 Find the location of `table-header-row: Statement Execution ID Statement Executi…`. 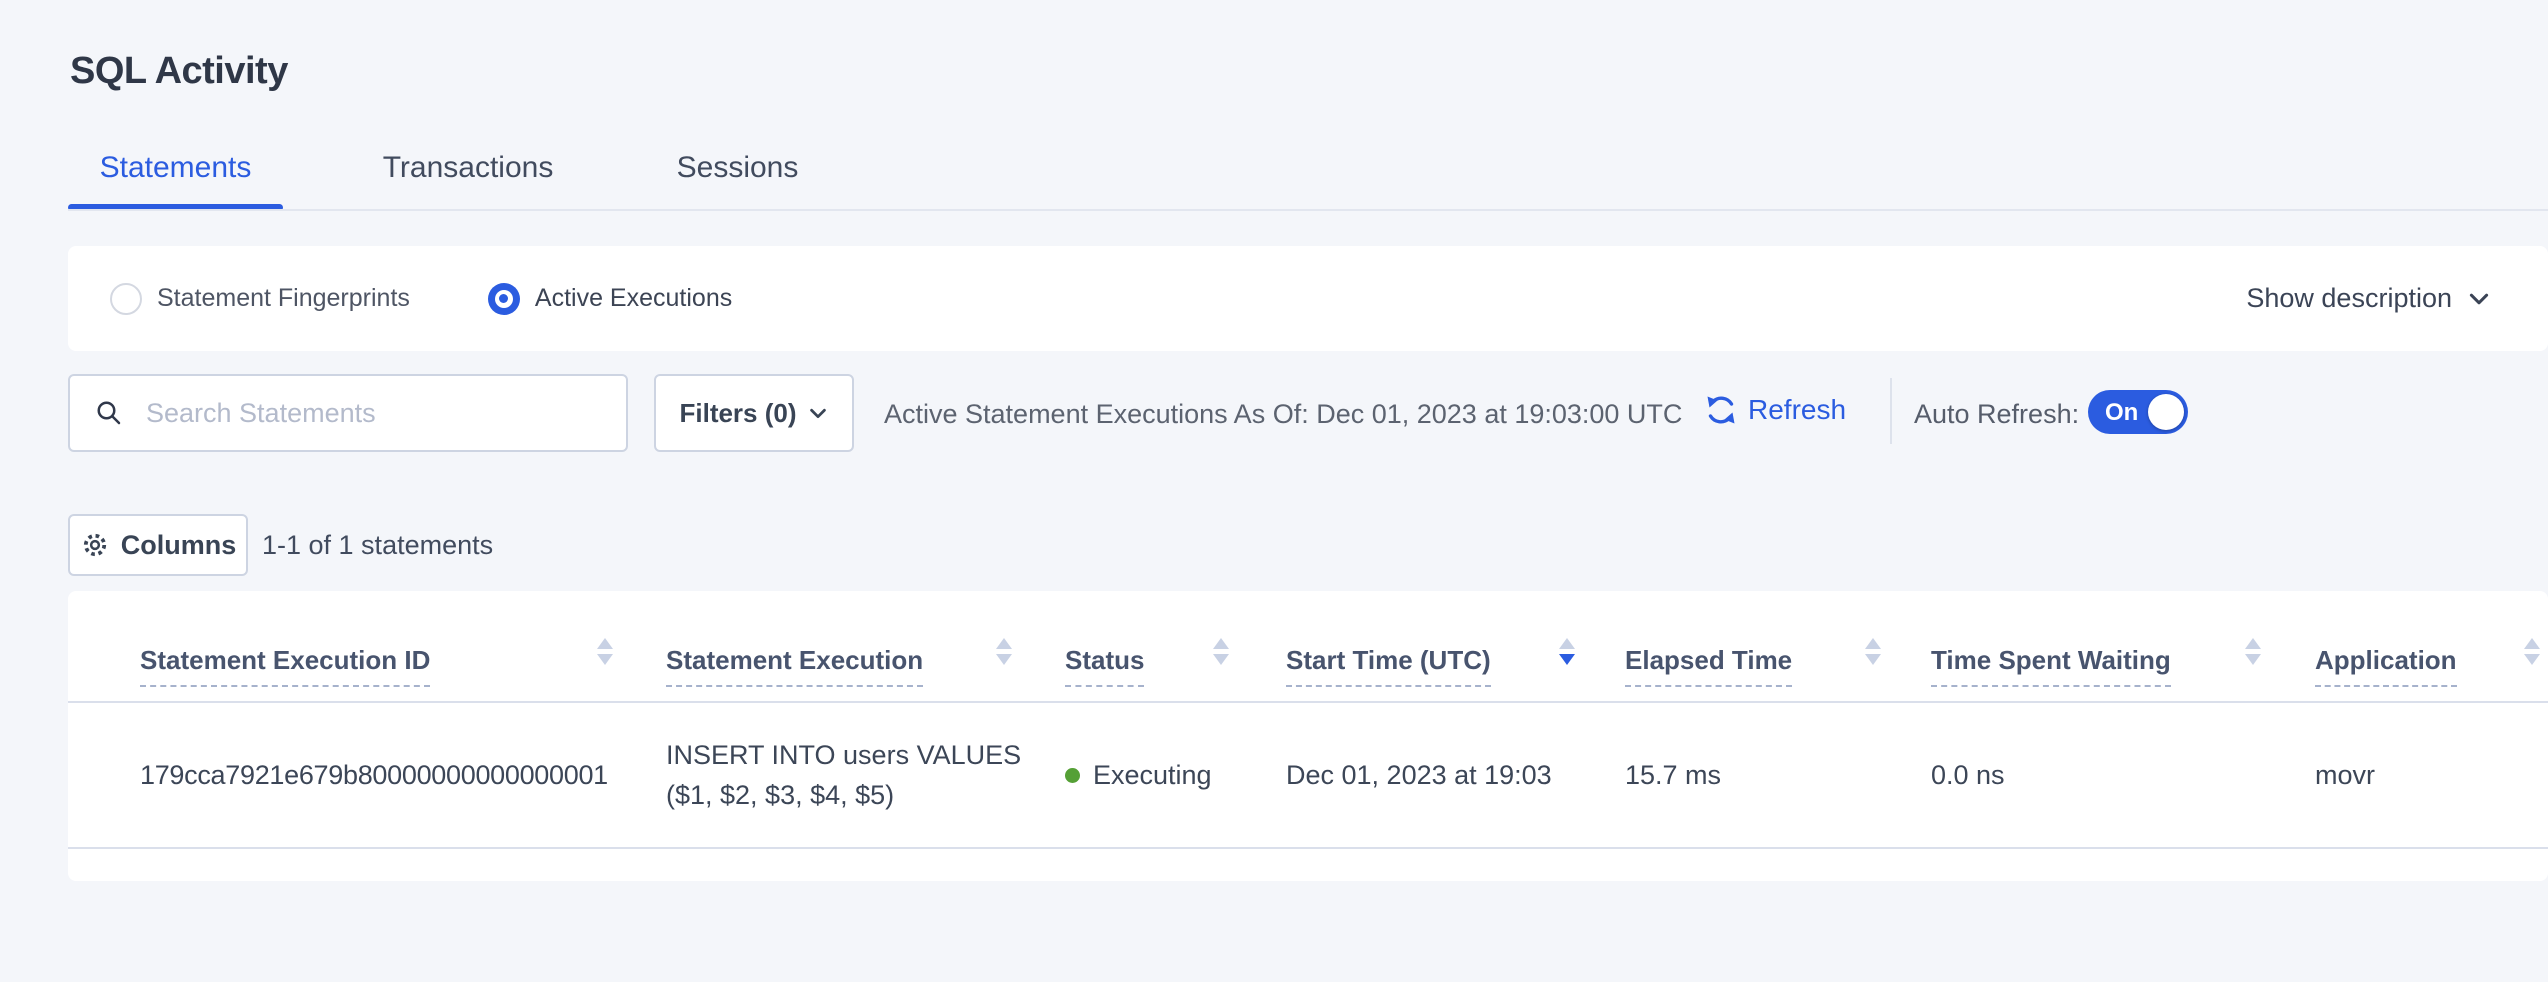

table-header-row: Statement Execution ID Statement Executi… is located at coordinates (1308, 647).